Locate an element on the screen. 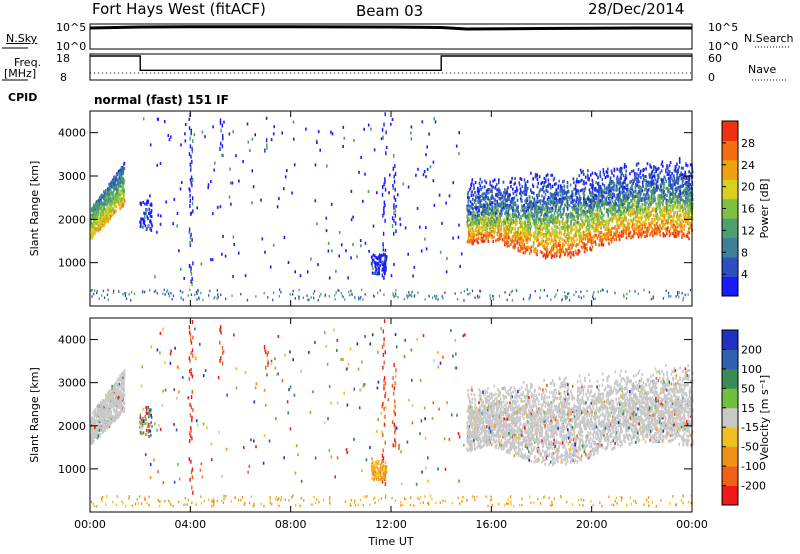  cpid-label: CPID is located at coordinates (23, 97).